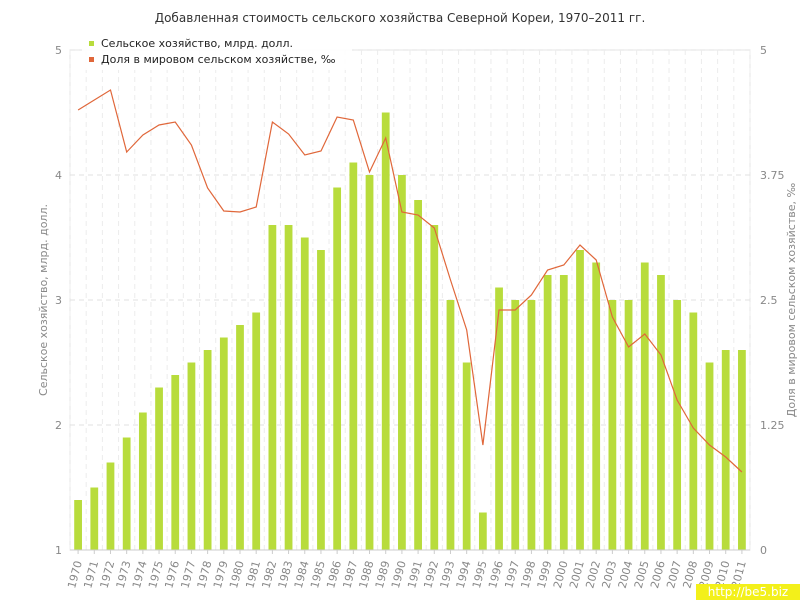 This screenshot has width=800, height=600. What do you see at coordinates (763, 50) in the screenshot?
I see `y2-tick-label: 5` at bounding box center [763, 50].